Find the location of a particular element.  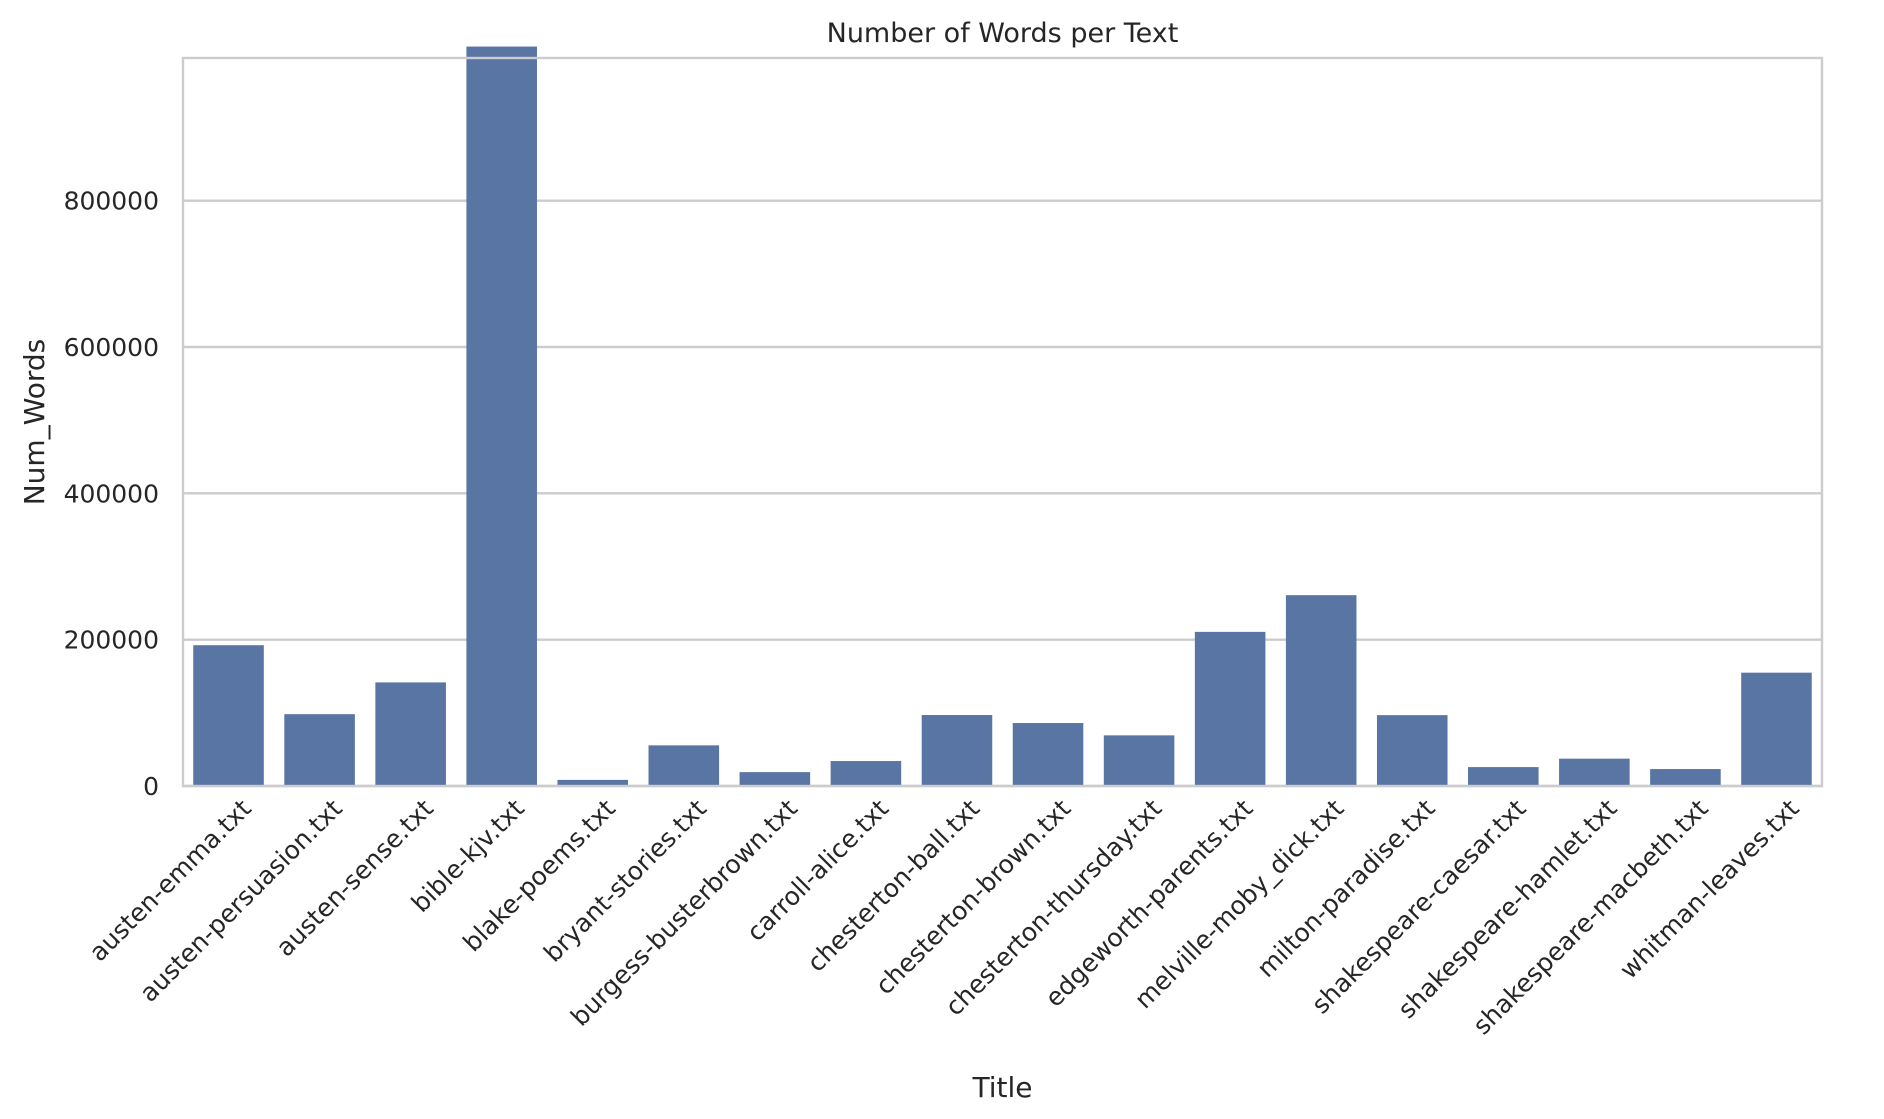

x-tick-label: bryant-stories.txt is located at coordinates (625, 881).